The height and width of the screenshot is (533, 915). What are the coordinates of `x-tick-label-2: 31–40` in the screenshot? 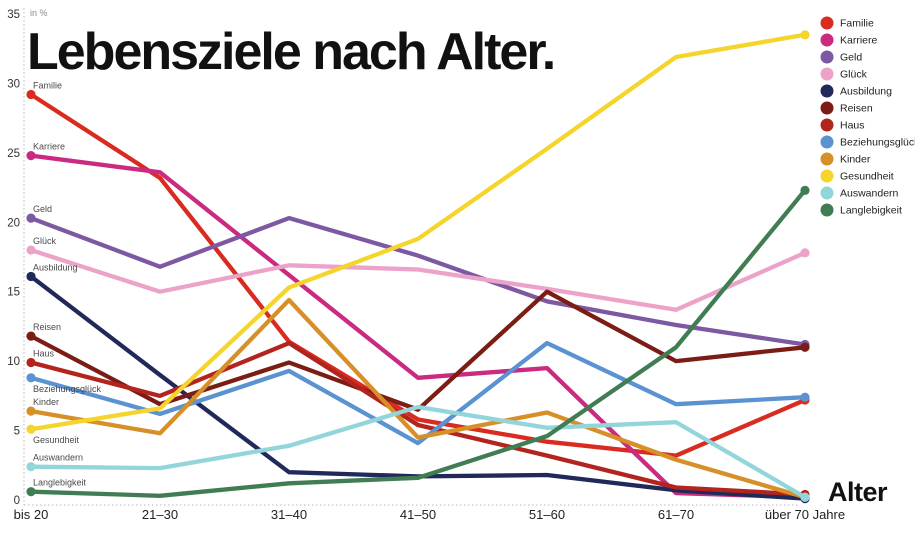 It's located at (289, 514).